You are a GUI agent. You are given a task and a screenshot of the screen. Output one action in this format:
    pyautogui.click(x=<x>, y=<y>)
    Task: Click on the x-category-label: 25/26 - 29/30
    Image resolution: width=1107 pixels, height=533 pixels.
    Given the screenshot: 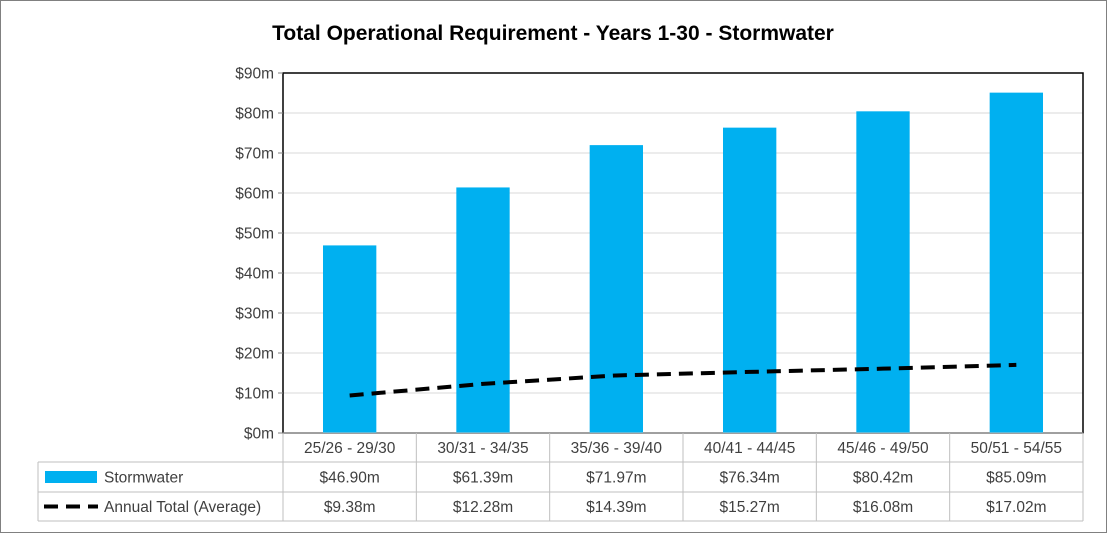 What is the action you would take?
    pyautogui.click(x=350, y=448)
    